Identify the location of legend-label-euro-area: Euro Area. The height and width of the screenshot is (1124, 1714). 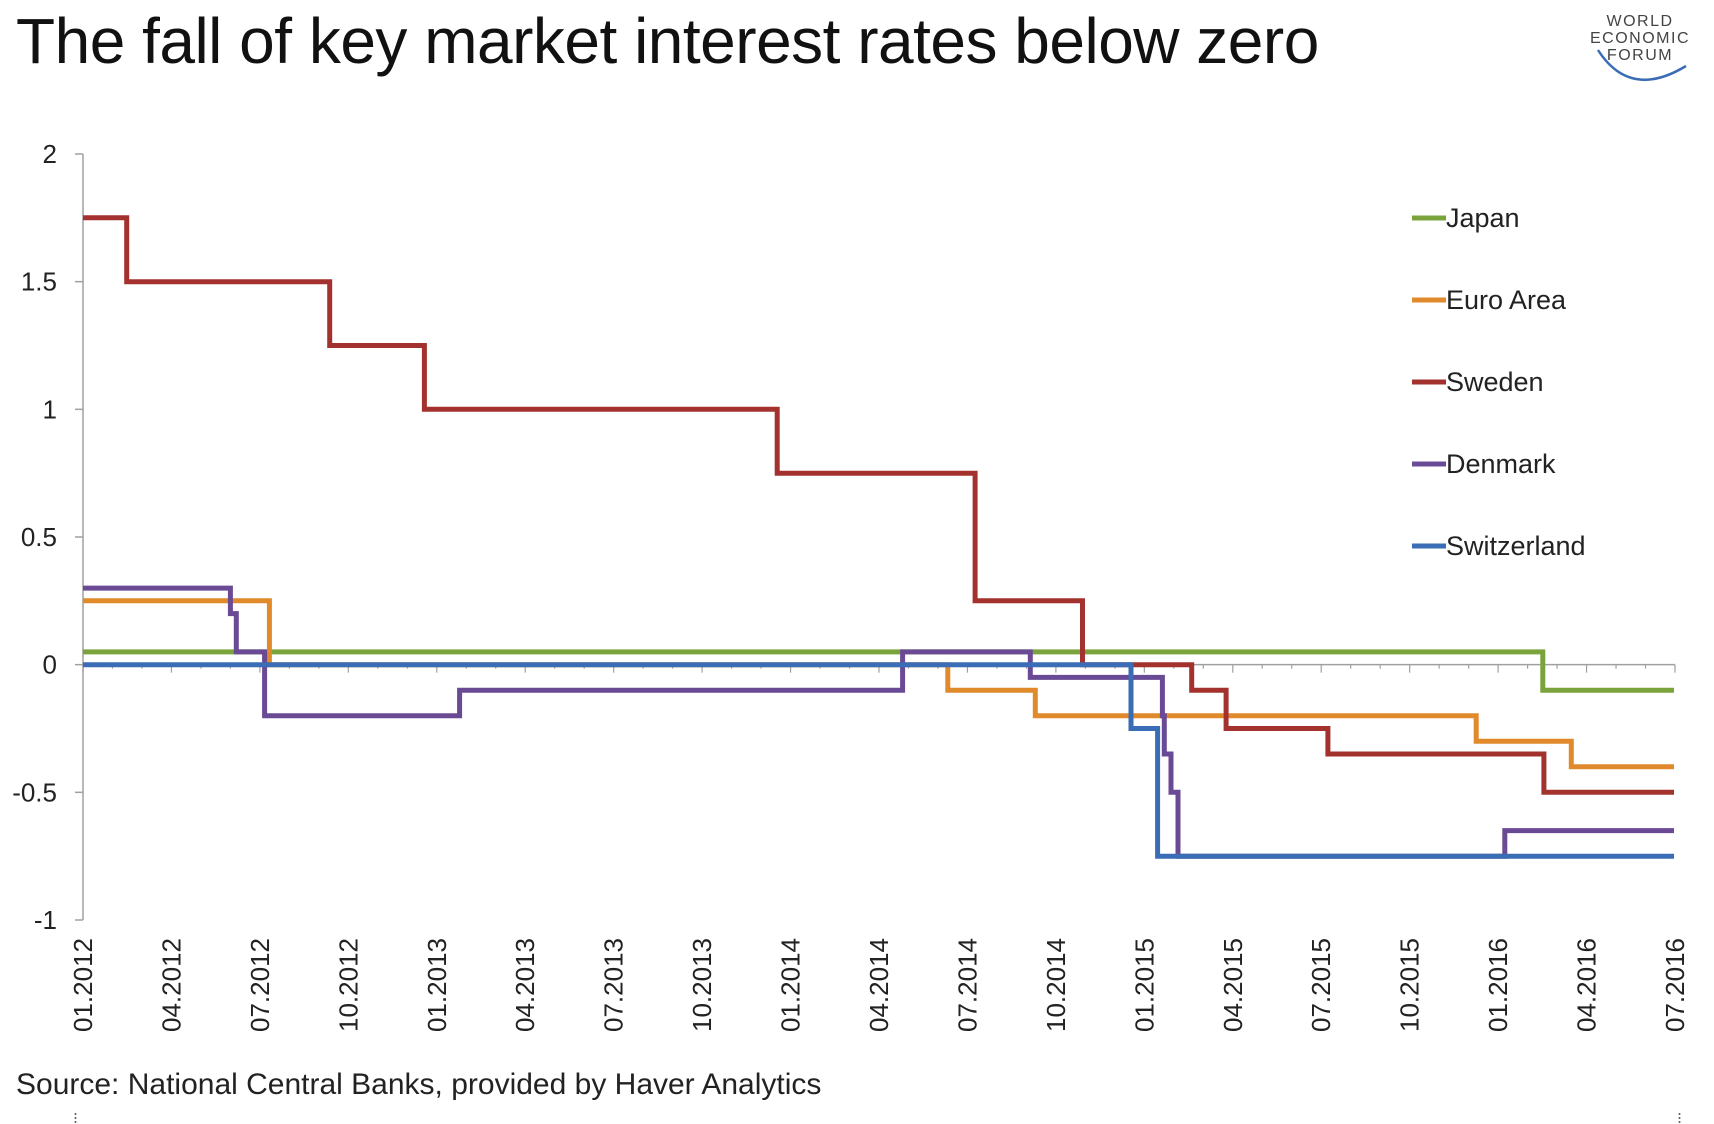
(1506, 300).